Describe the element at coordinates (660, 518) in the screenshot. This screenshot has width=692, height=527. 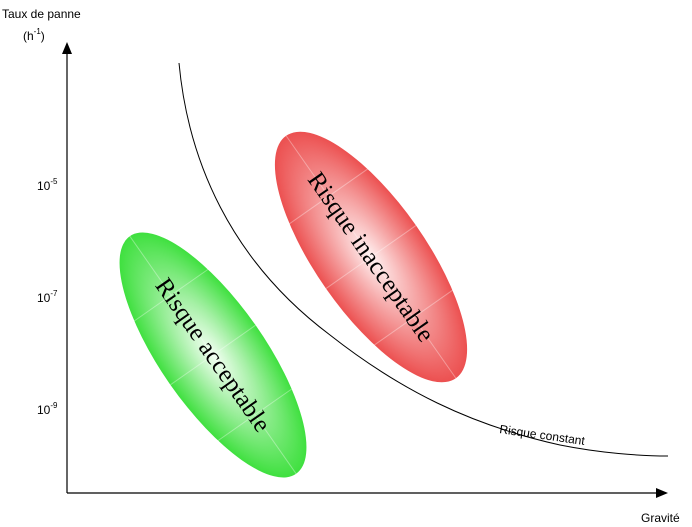
I see `x-axis-title: Gravité` at that location.